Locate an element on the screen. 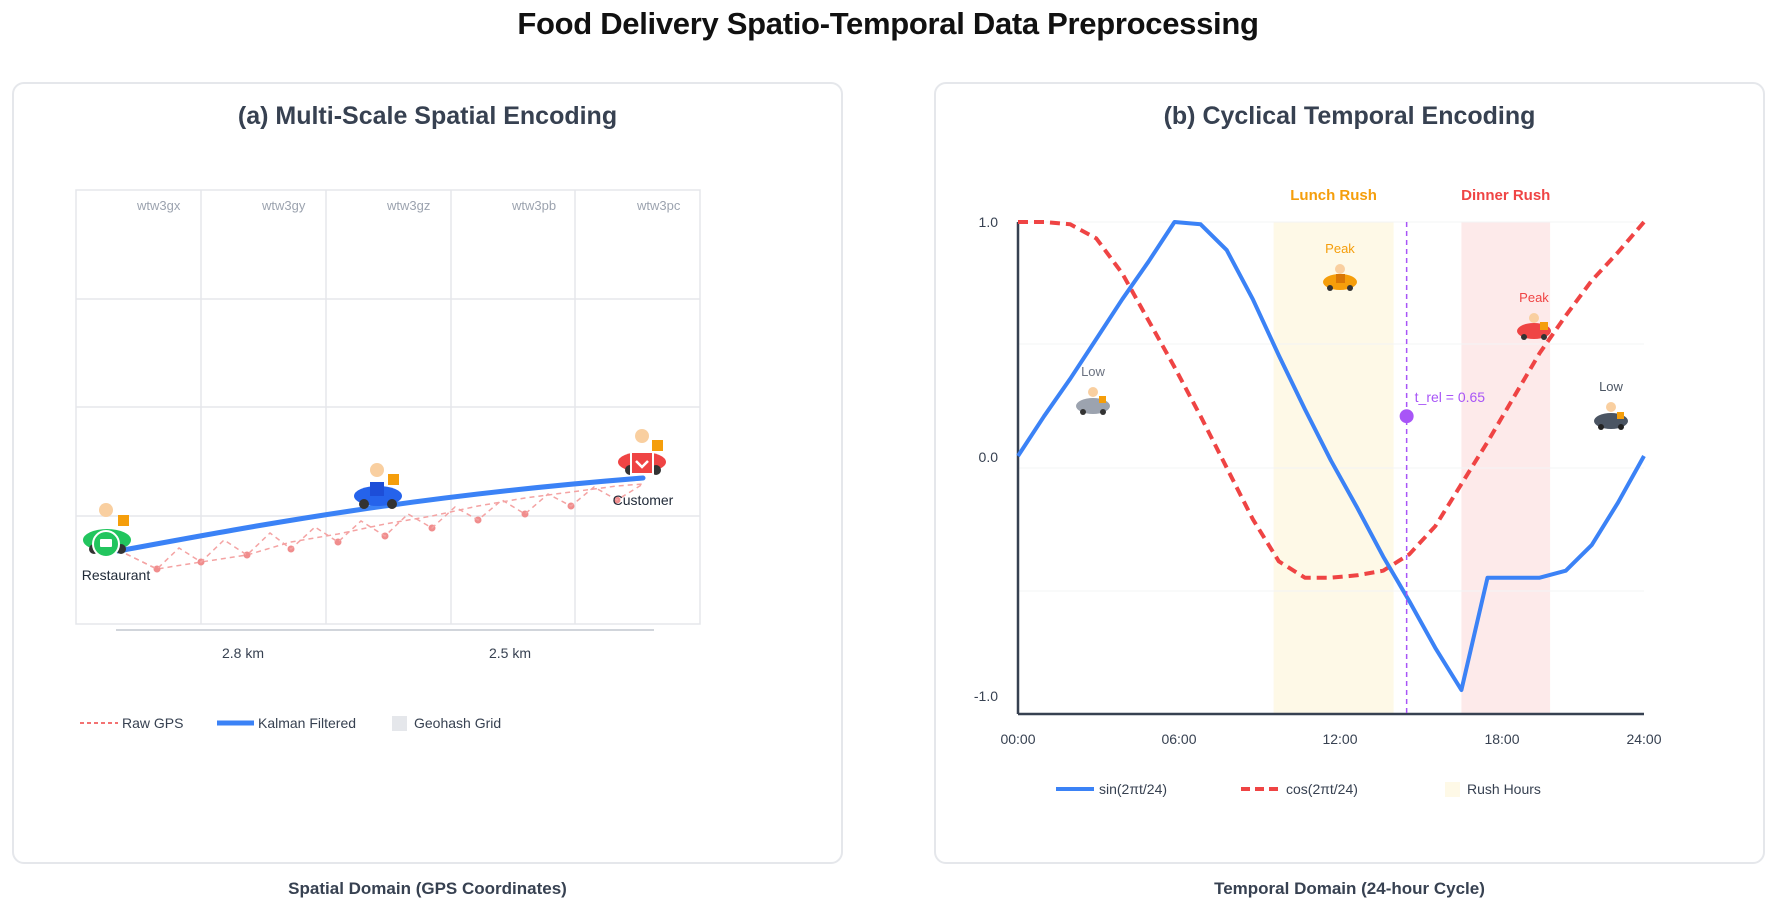 The height and width of the screenshot is (907, 1776). late-low-scooter-icon: Low is located at coordinates (1611, 404).